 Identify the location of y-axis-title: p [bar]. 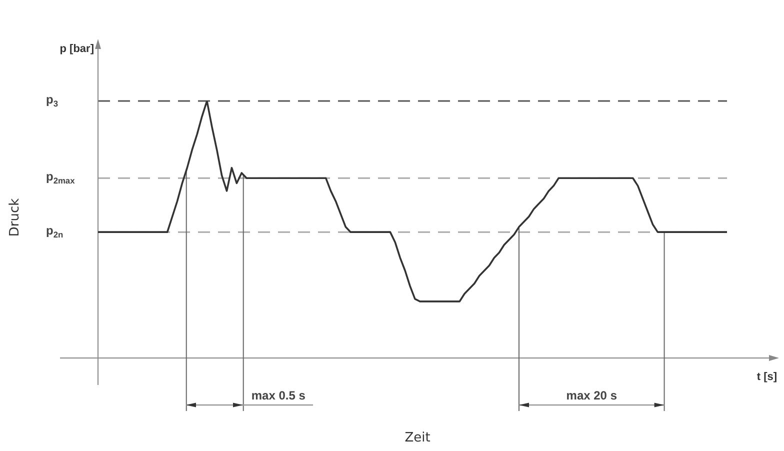
(77, 49).